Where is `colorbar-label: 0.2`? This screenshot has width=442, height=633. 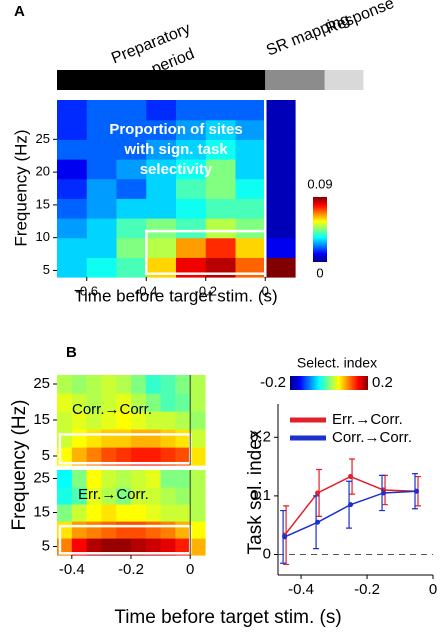 colorbar-label: 0.2 is located at coordinates (382, 382).